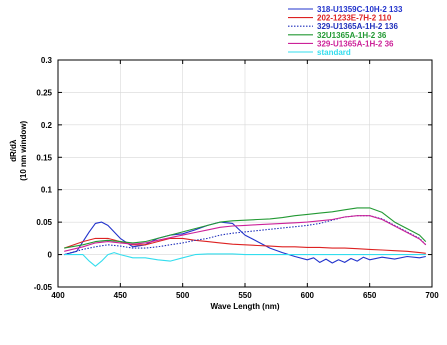 The image size is (447, 345). I want to click on y-tick-label: 0, so click(50, 255).